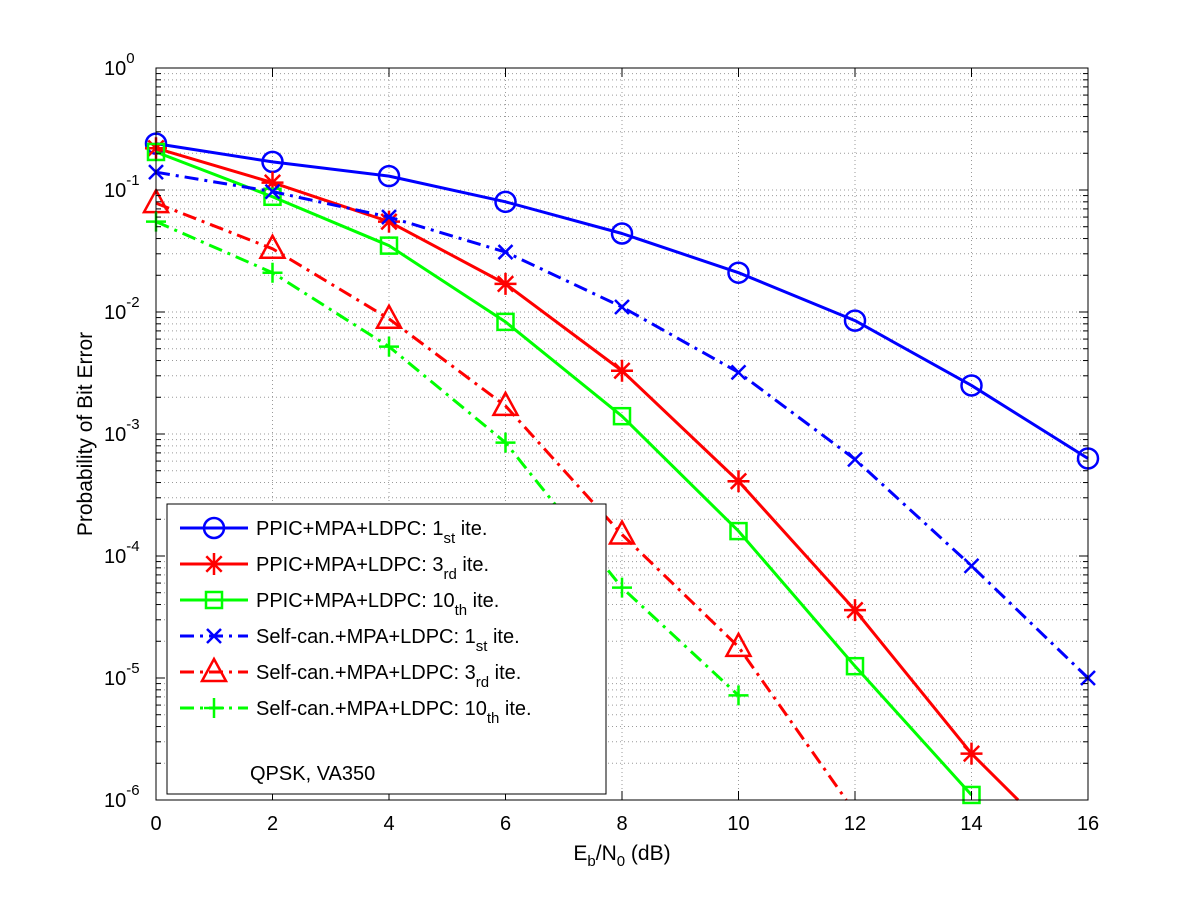  Describe the element at coordinates (312, 774) in the screenshot. I see `legend-annotation: QPSK, VA350` at that location.